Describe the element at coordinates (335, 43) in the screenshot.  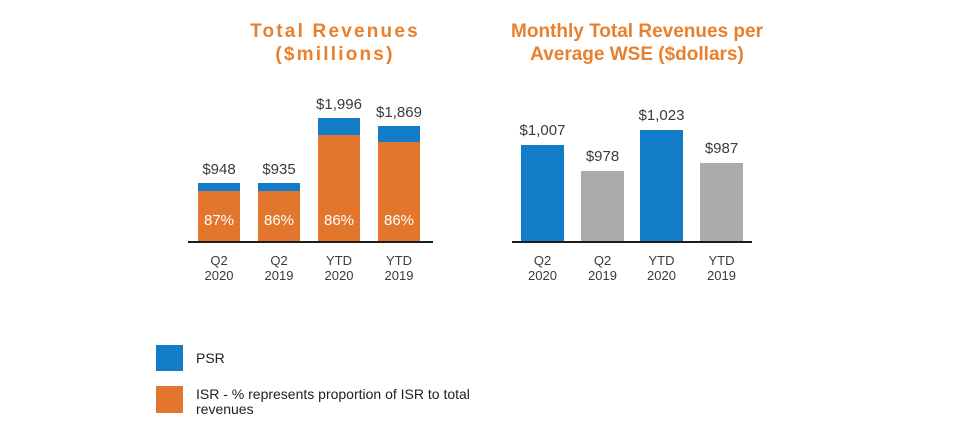
I see `chart-title-total-revenues: Total Revenues ($millions)` at that location.